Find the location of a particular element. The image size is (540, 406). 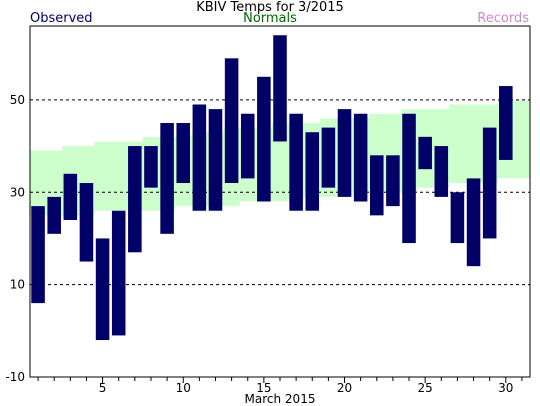

legend-records: Records is located at coordinates (503, 18).